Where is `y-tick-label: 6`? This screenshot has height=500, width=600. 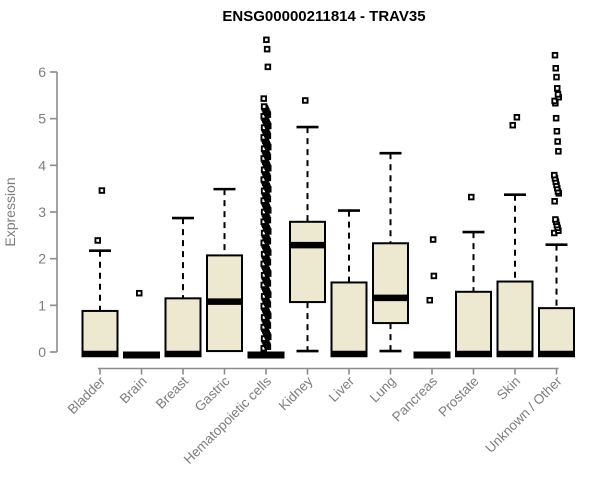 y-tick-label: 6 is located at coordinates (42, 72).